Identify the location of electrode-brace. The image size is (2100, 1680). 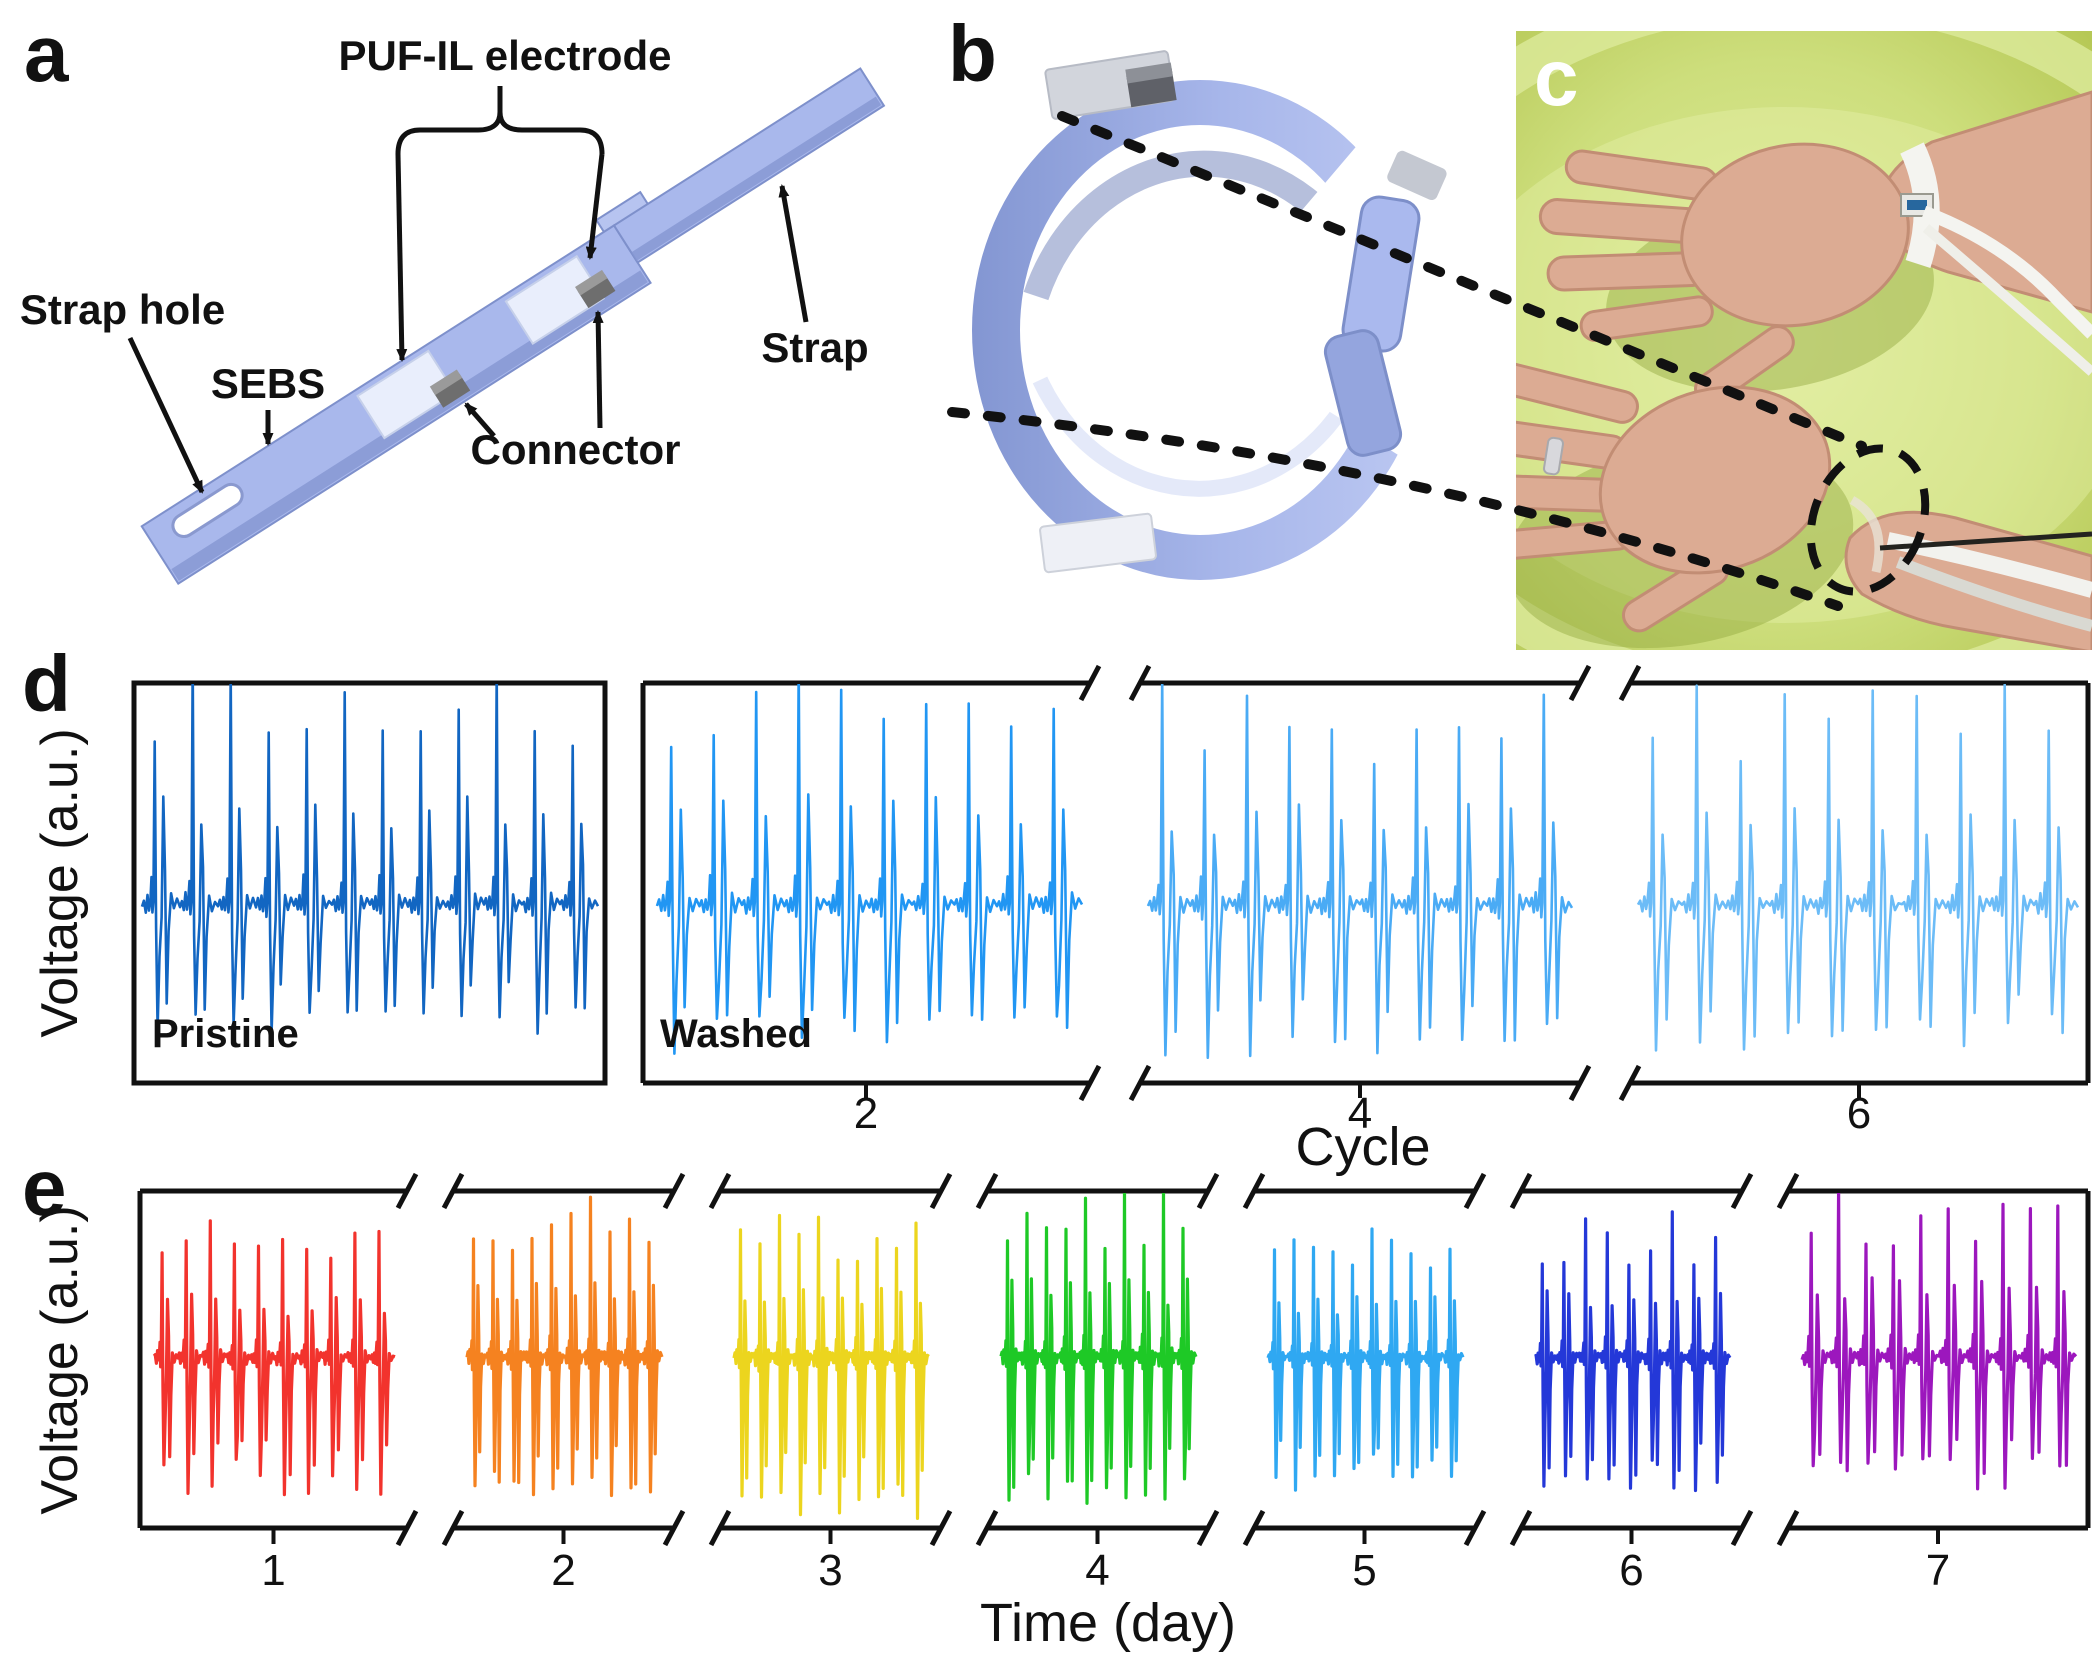
(500, 133).